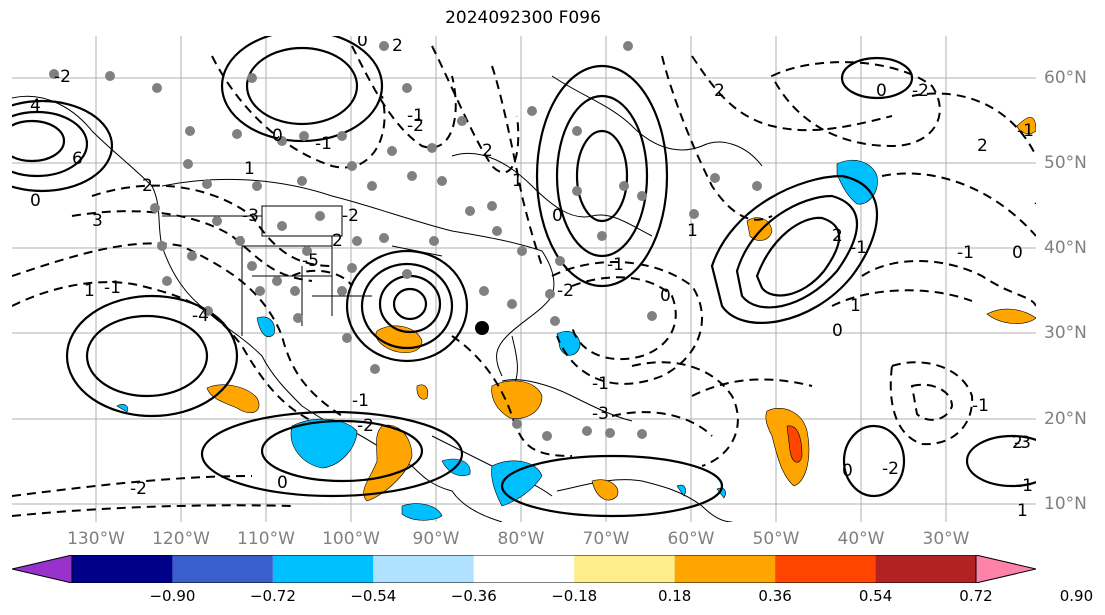  What do you see at coordinates (482, 328) in the screenshot?
I see `station-dot-highlight` at bounding box center [482, 328].